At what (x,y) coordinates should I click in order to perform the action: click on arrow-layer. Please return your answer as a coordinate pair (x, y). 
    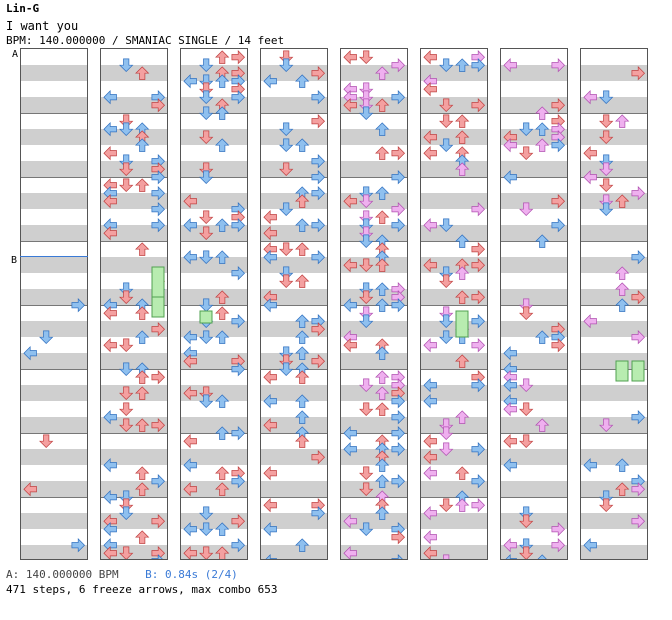
    Looking at the image, I should click on (614, 309).